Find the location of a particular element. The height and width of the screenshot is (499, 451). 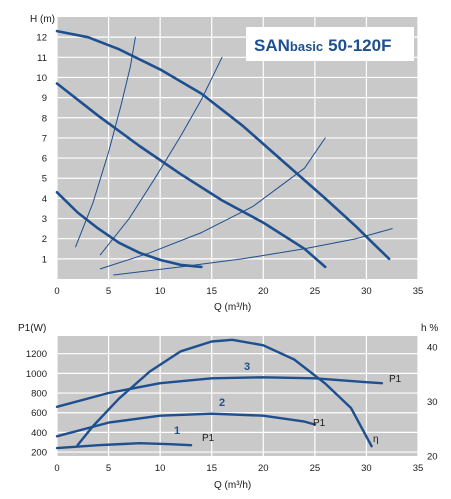

curve-label-3: 3 is located at coordinates (247, 367).